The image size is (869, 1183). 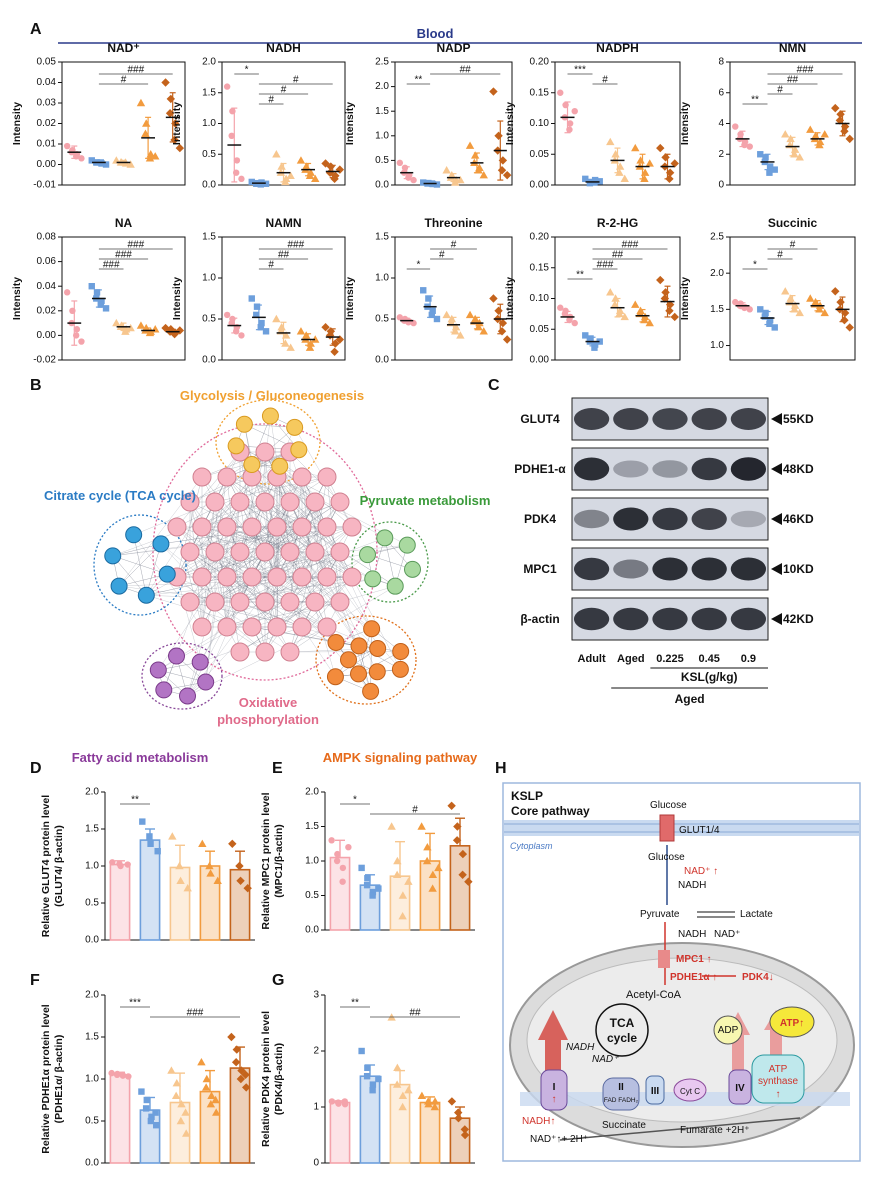 I want to click on blot-band, so click(x=631, y=519).